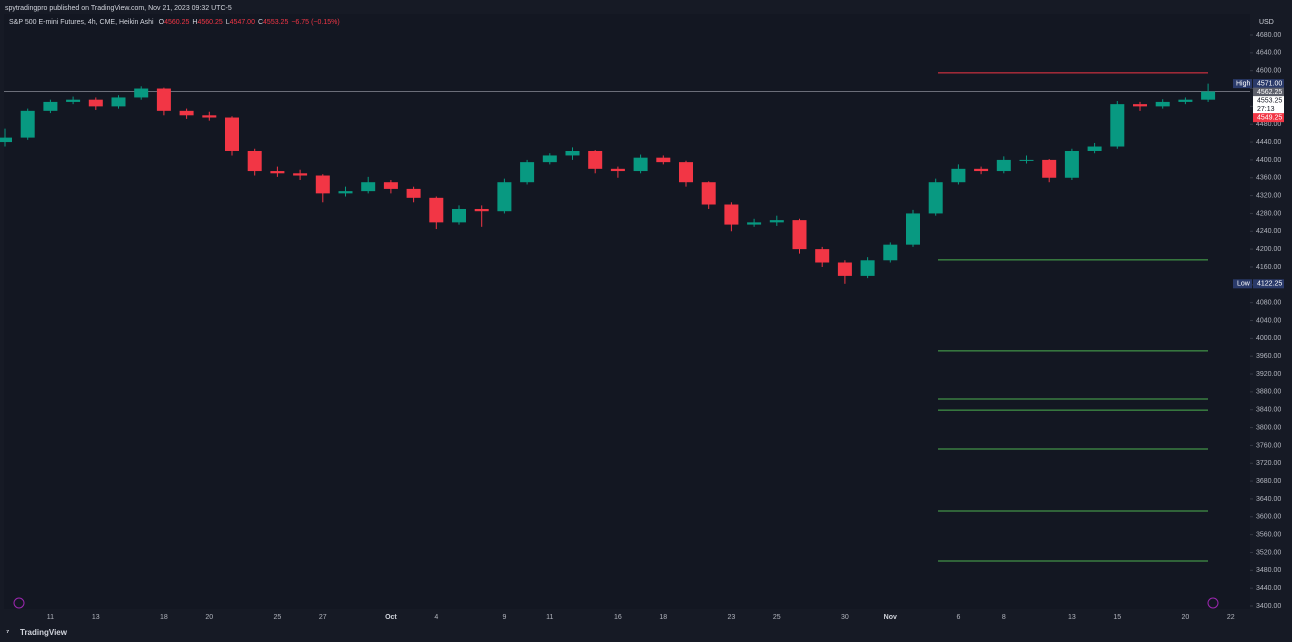 The width and height of the screenshot is (1292, 642). I want to click on x-tick-label: Nov, so click(890, 617).